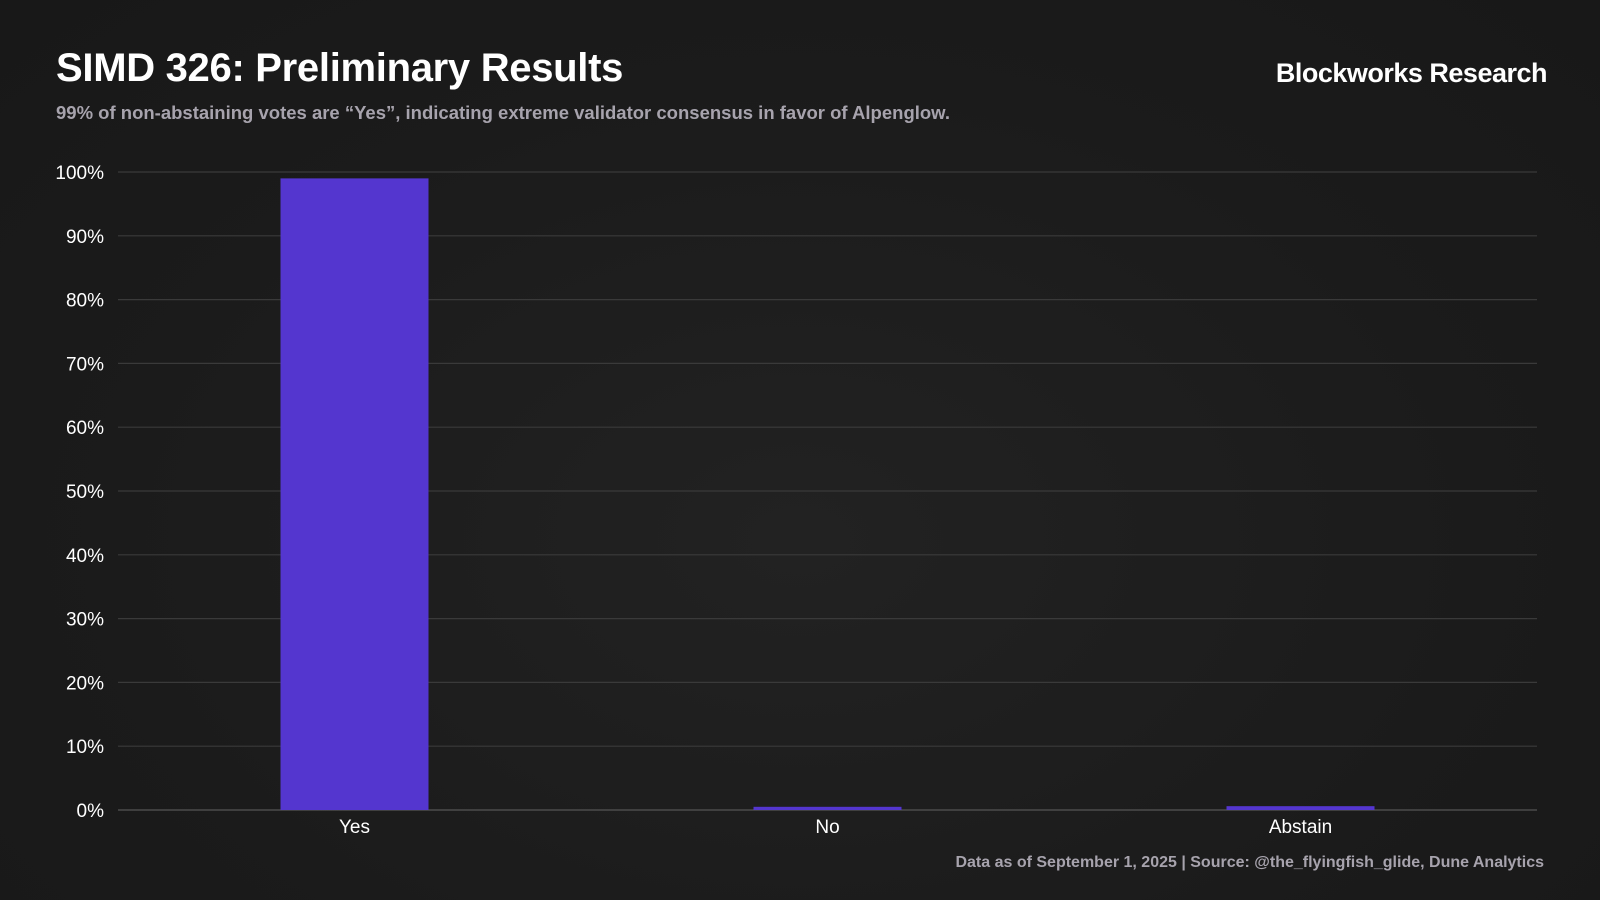 The height and width of the screenshot is (900, 1600). Describe the element at coordinates (85, 428) in the screenshot. I see `y-tick-label-60: 60%` at that location.